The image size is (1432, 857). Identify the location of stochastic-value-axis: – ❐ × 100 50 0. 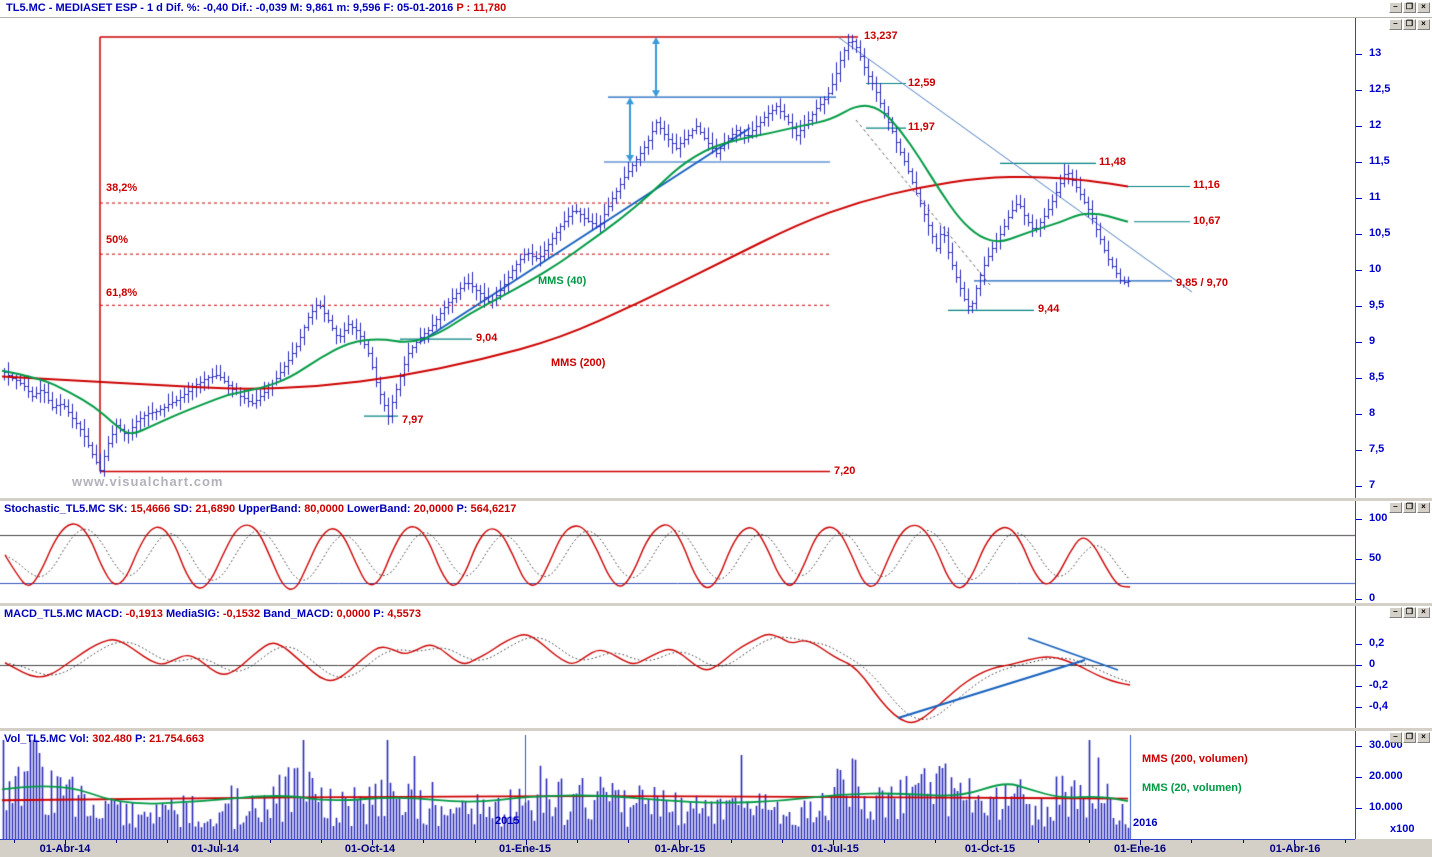
(1393, 552).